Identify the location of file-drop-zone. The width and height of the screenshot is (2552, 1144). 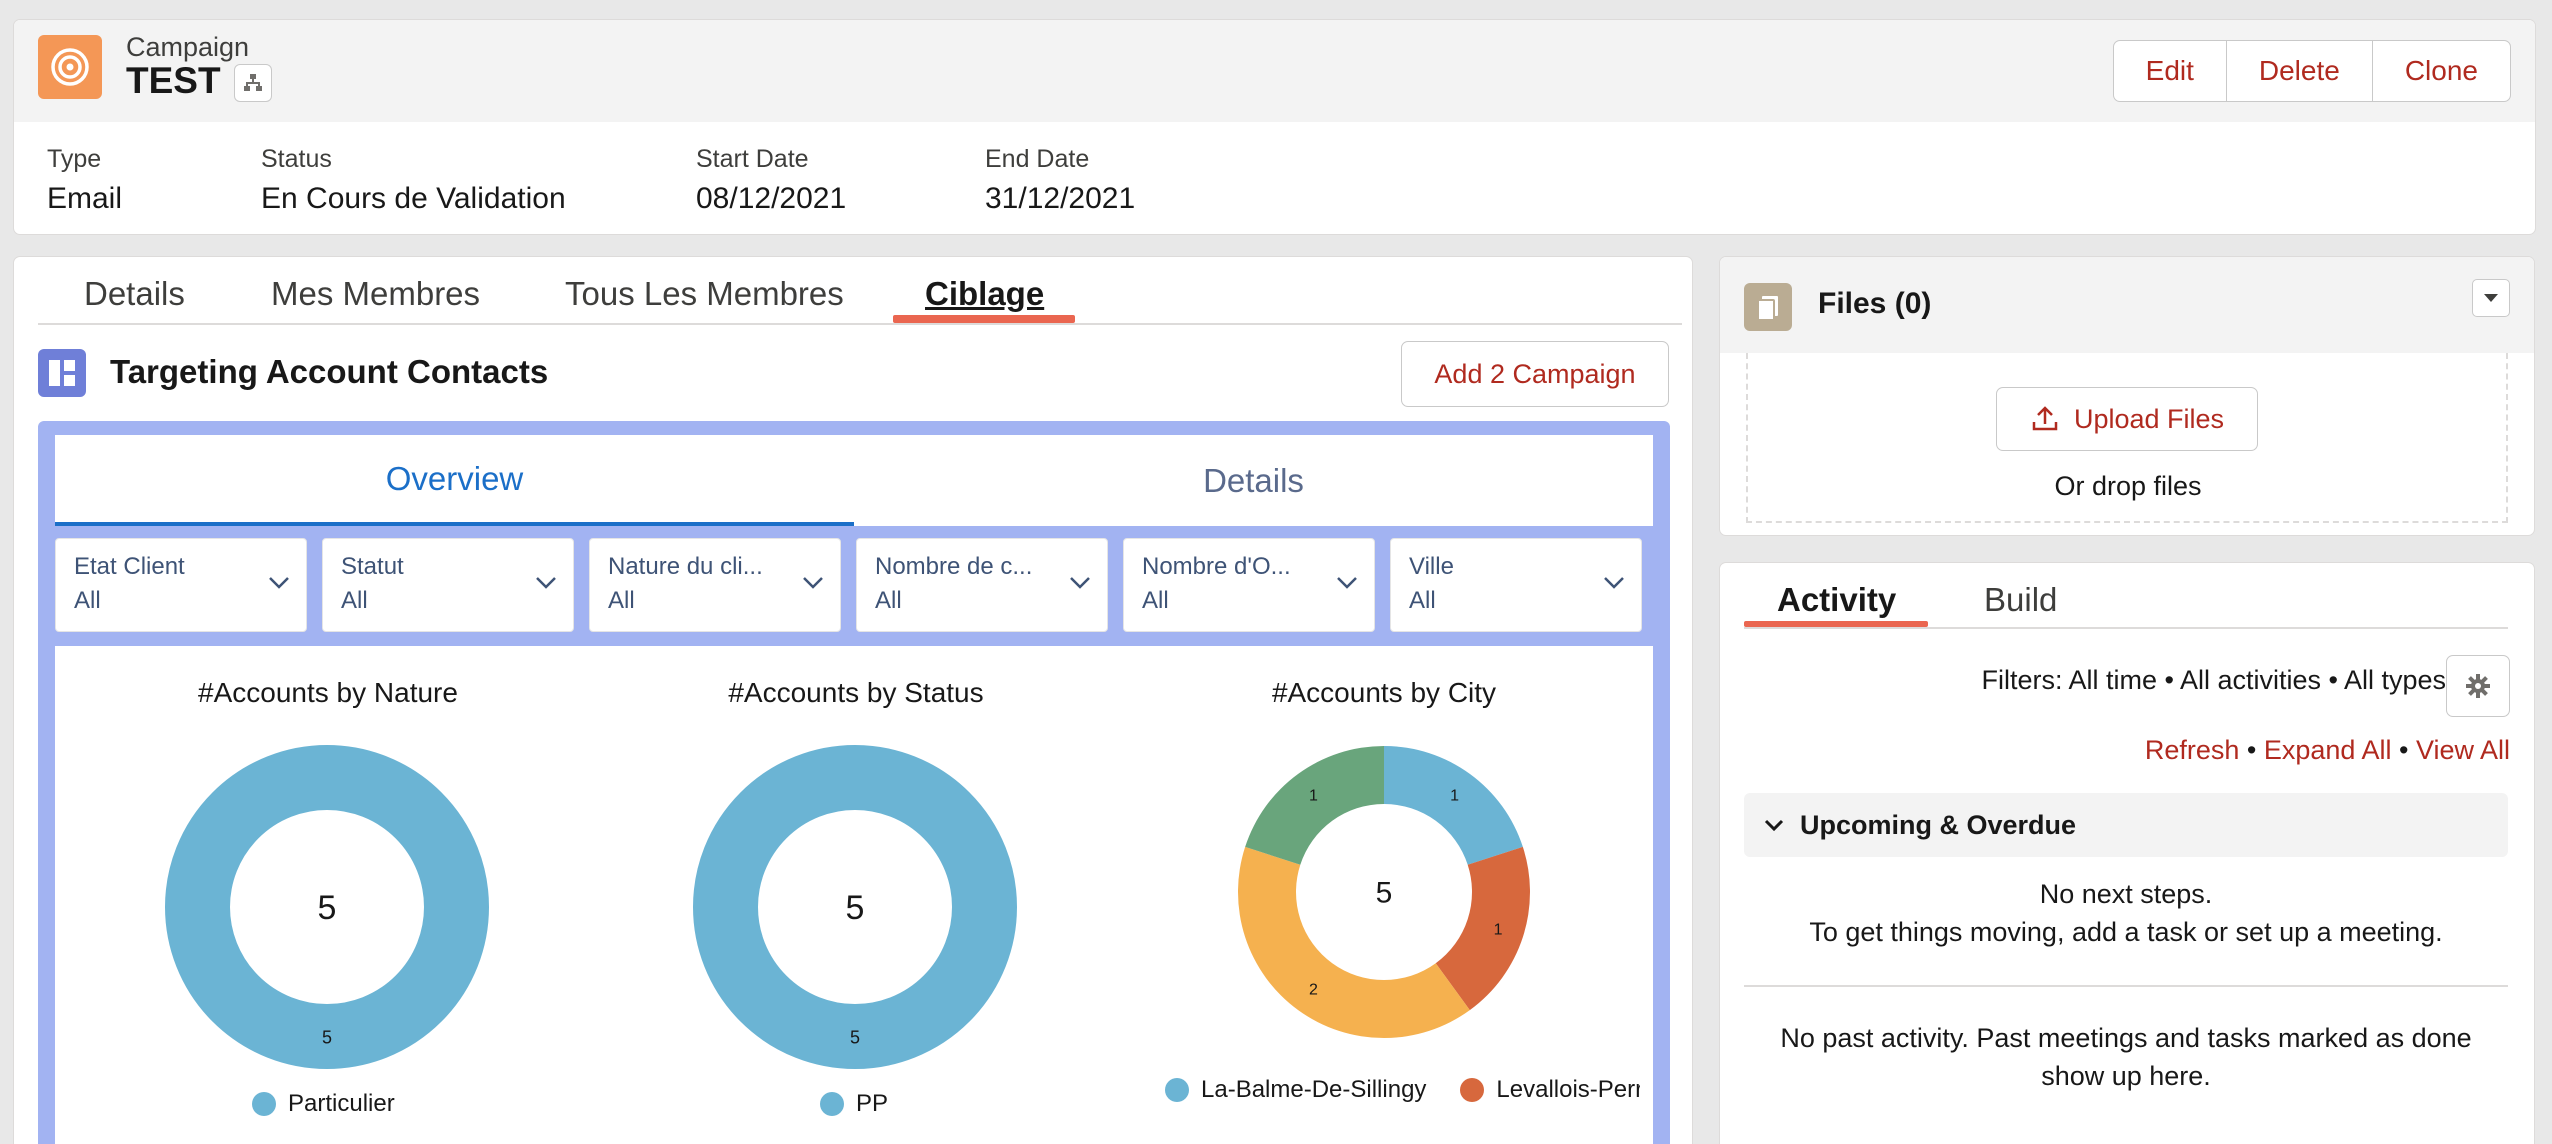
(2127, 438).